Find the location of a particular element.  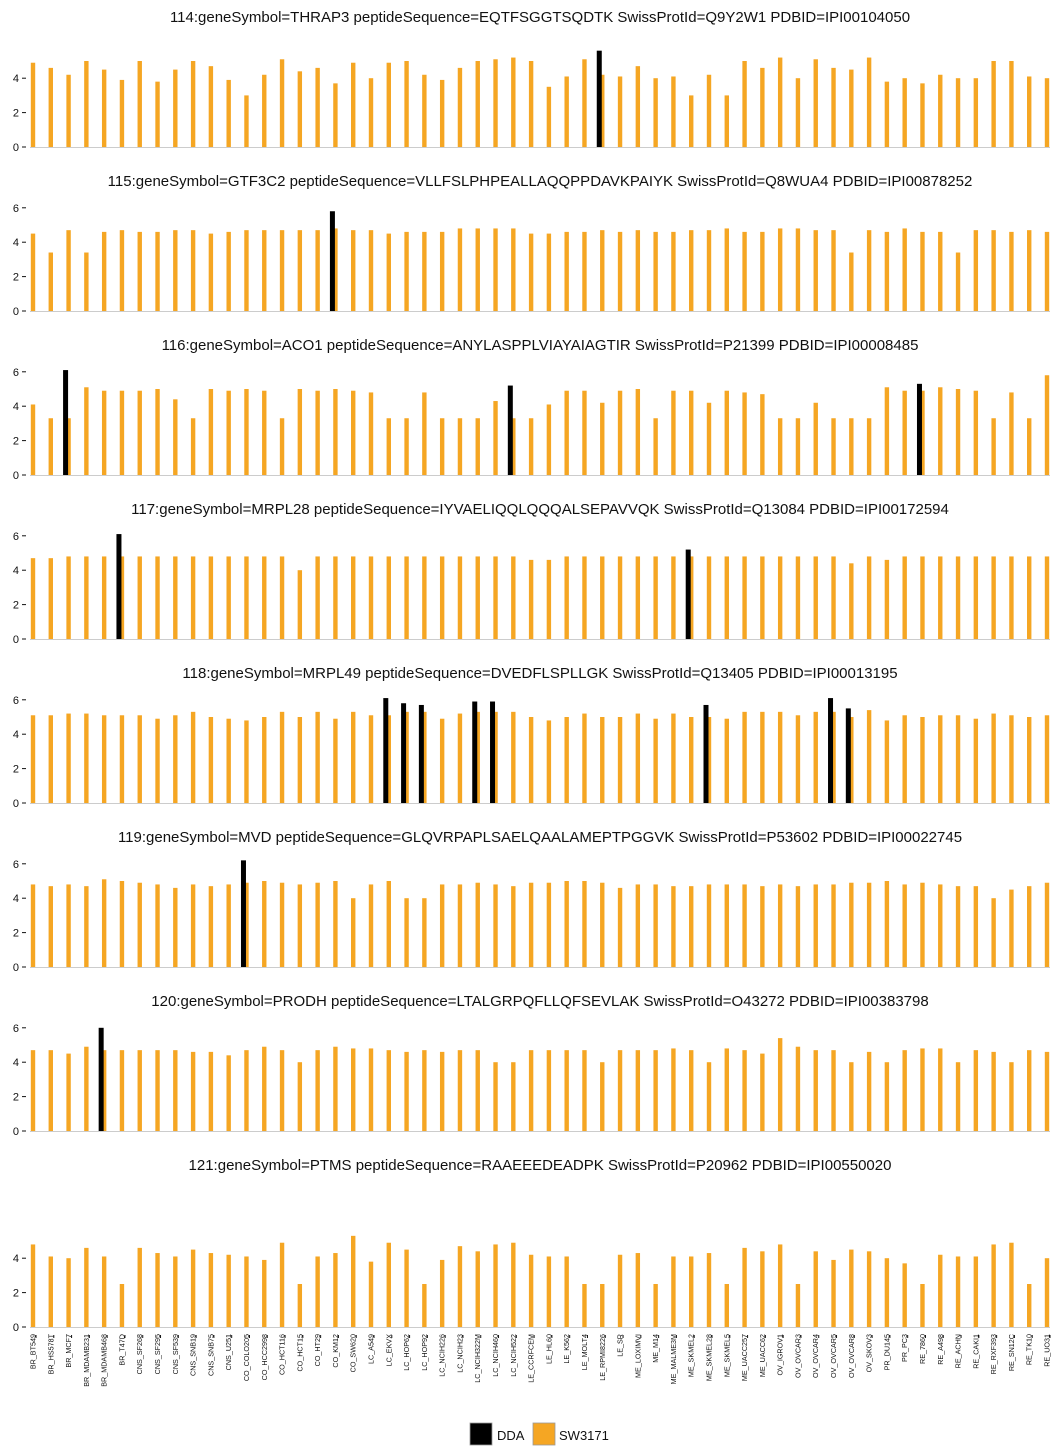

bar-sw3171-br-hs578t is located at coordinates (50, 446).